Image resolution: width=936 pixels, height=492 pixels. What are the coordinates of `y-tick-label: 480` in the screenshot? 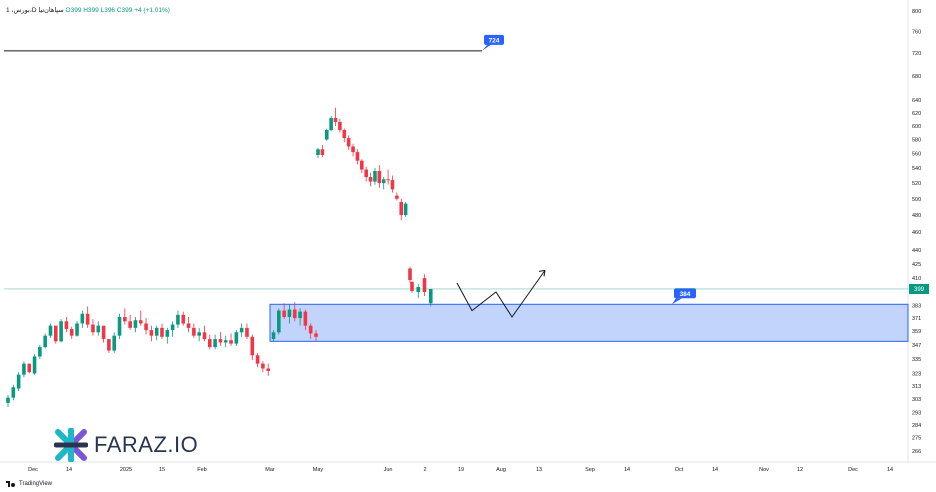 It's located at (916, 216).